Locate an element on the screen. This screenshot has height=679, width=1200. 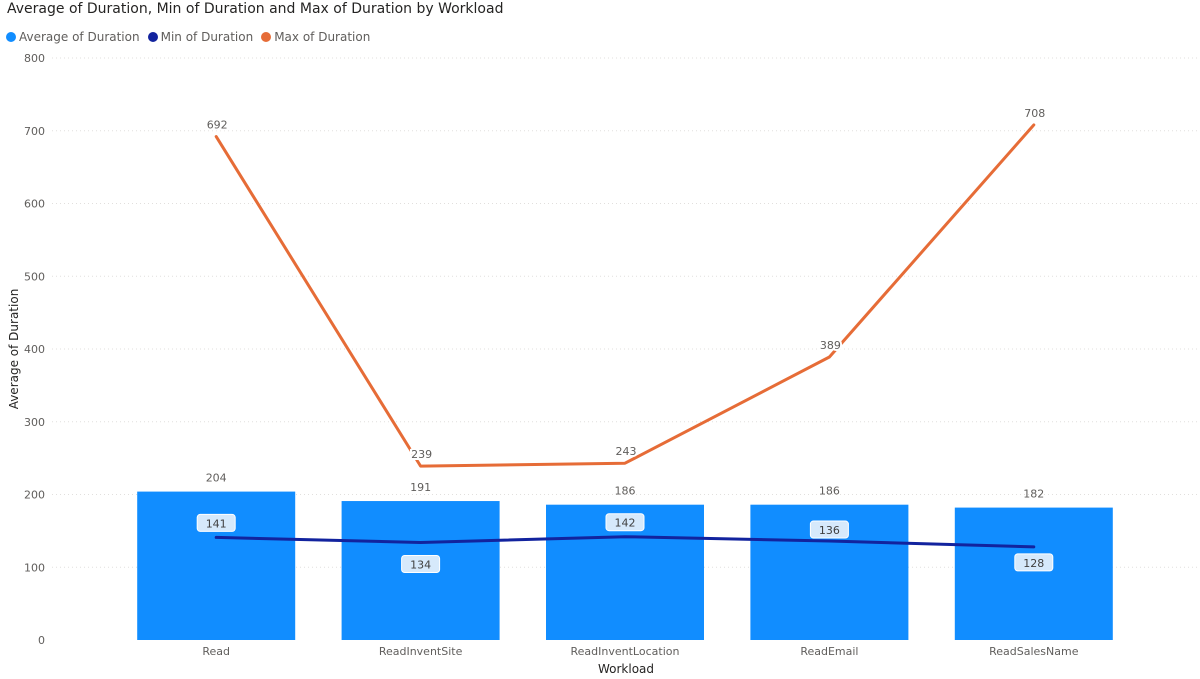
min-data-label: 128 is located at coordinates (1033, 563).